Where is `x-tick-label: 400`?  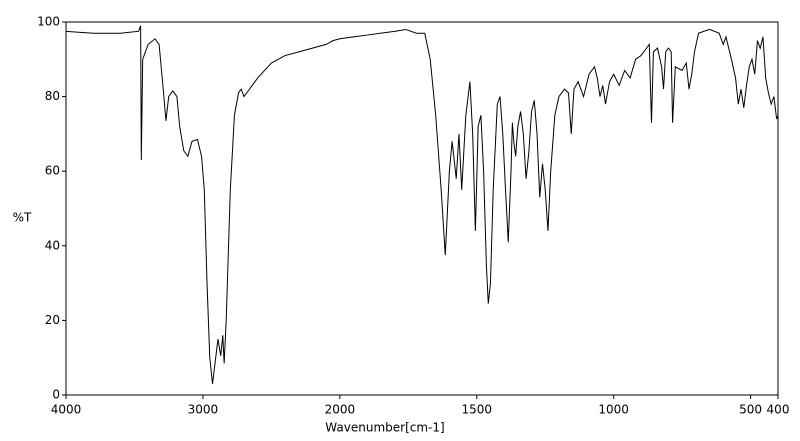
x-tick-label: 400 is located at coordinates (778, 410).